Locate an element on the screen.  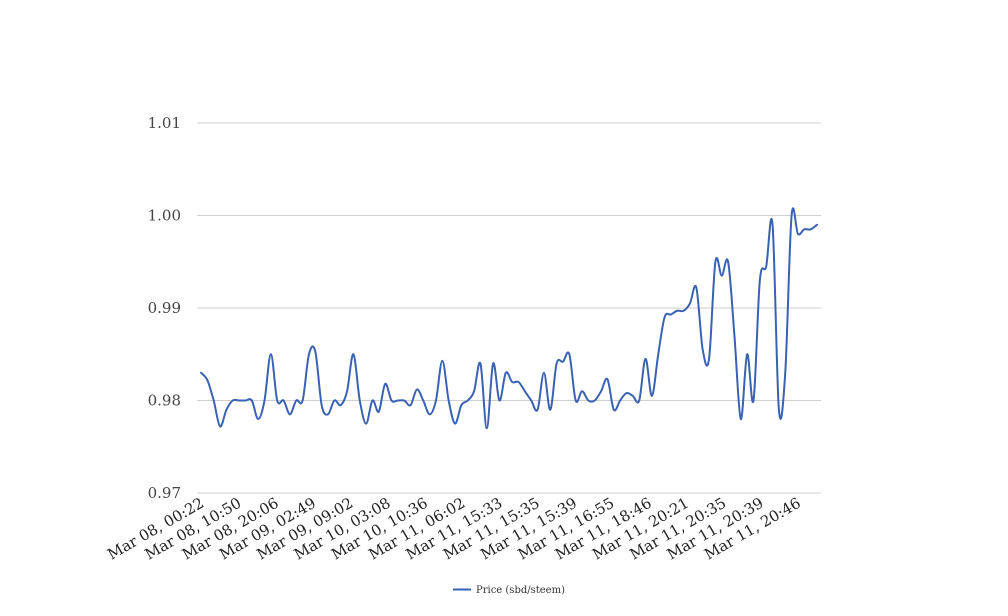
legend: Price (sbd/steem) is located at coordinates (509, 590).